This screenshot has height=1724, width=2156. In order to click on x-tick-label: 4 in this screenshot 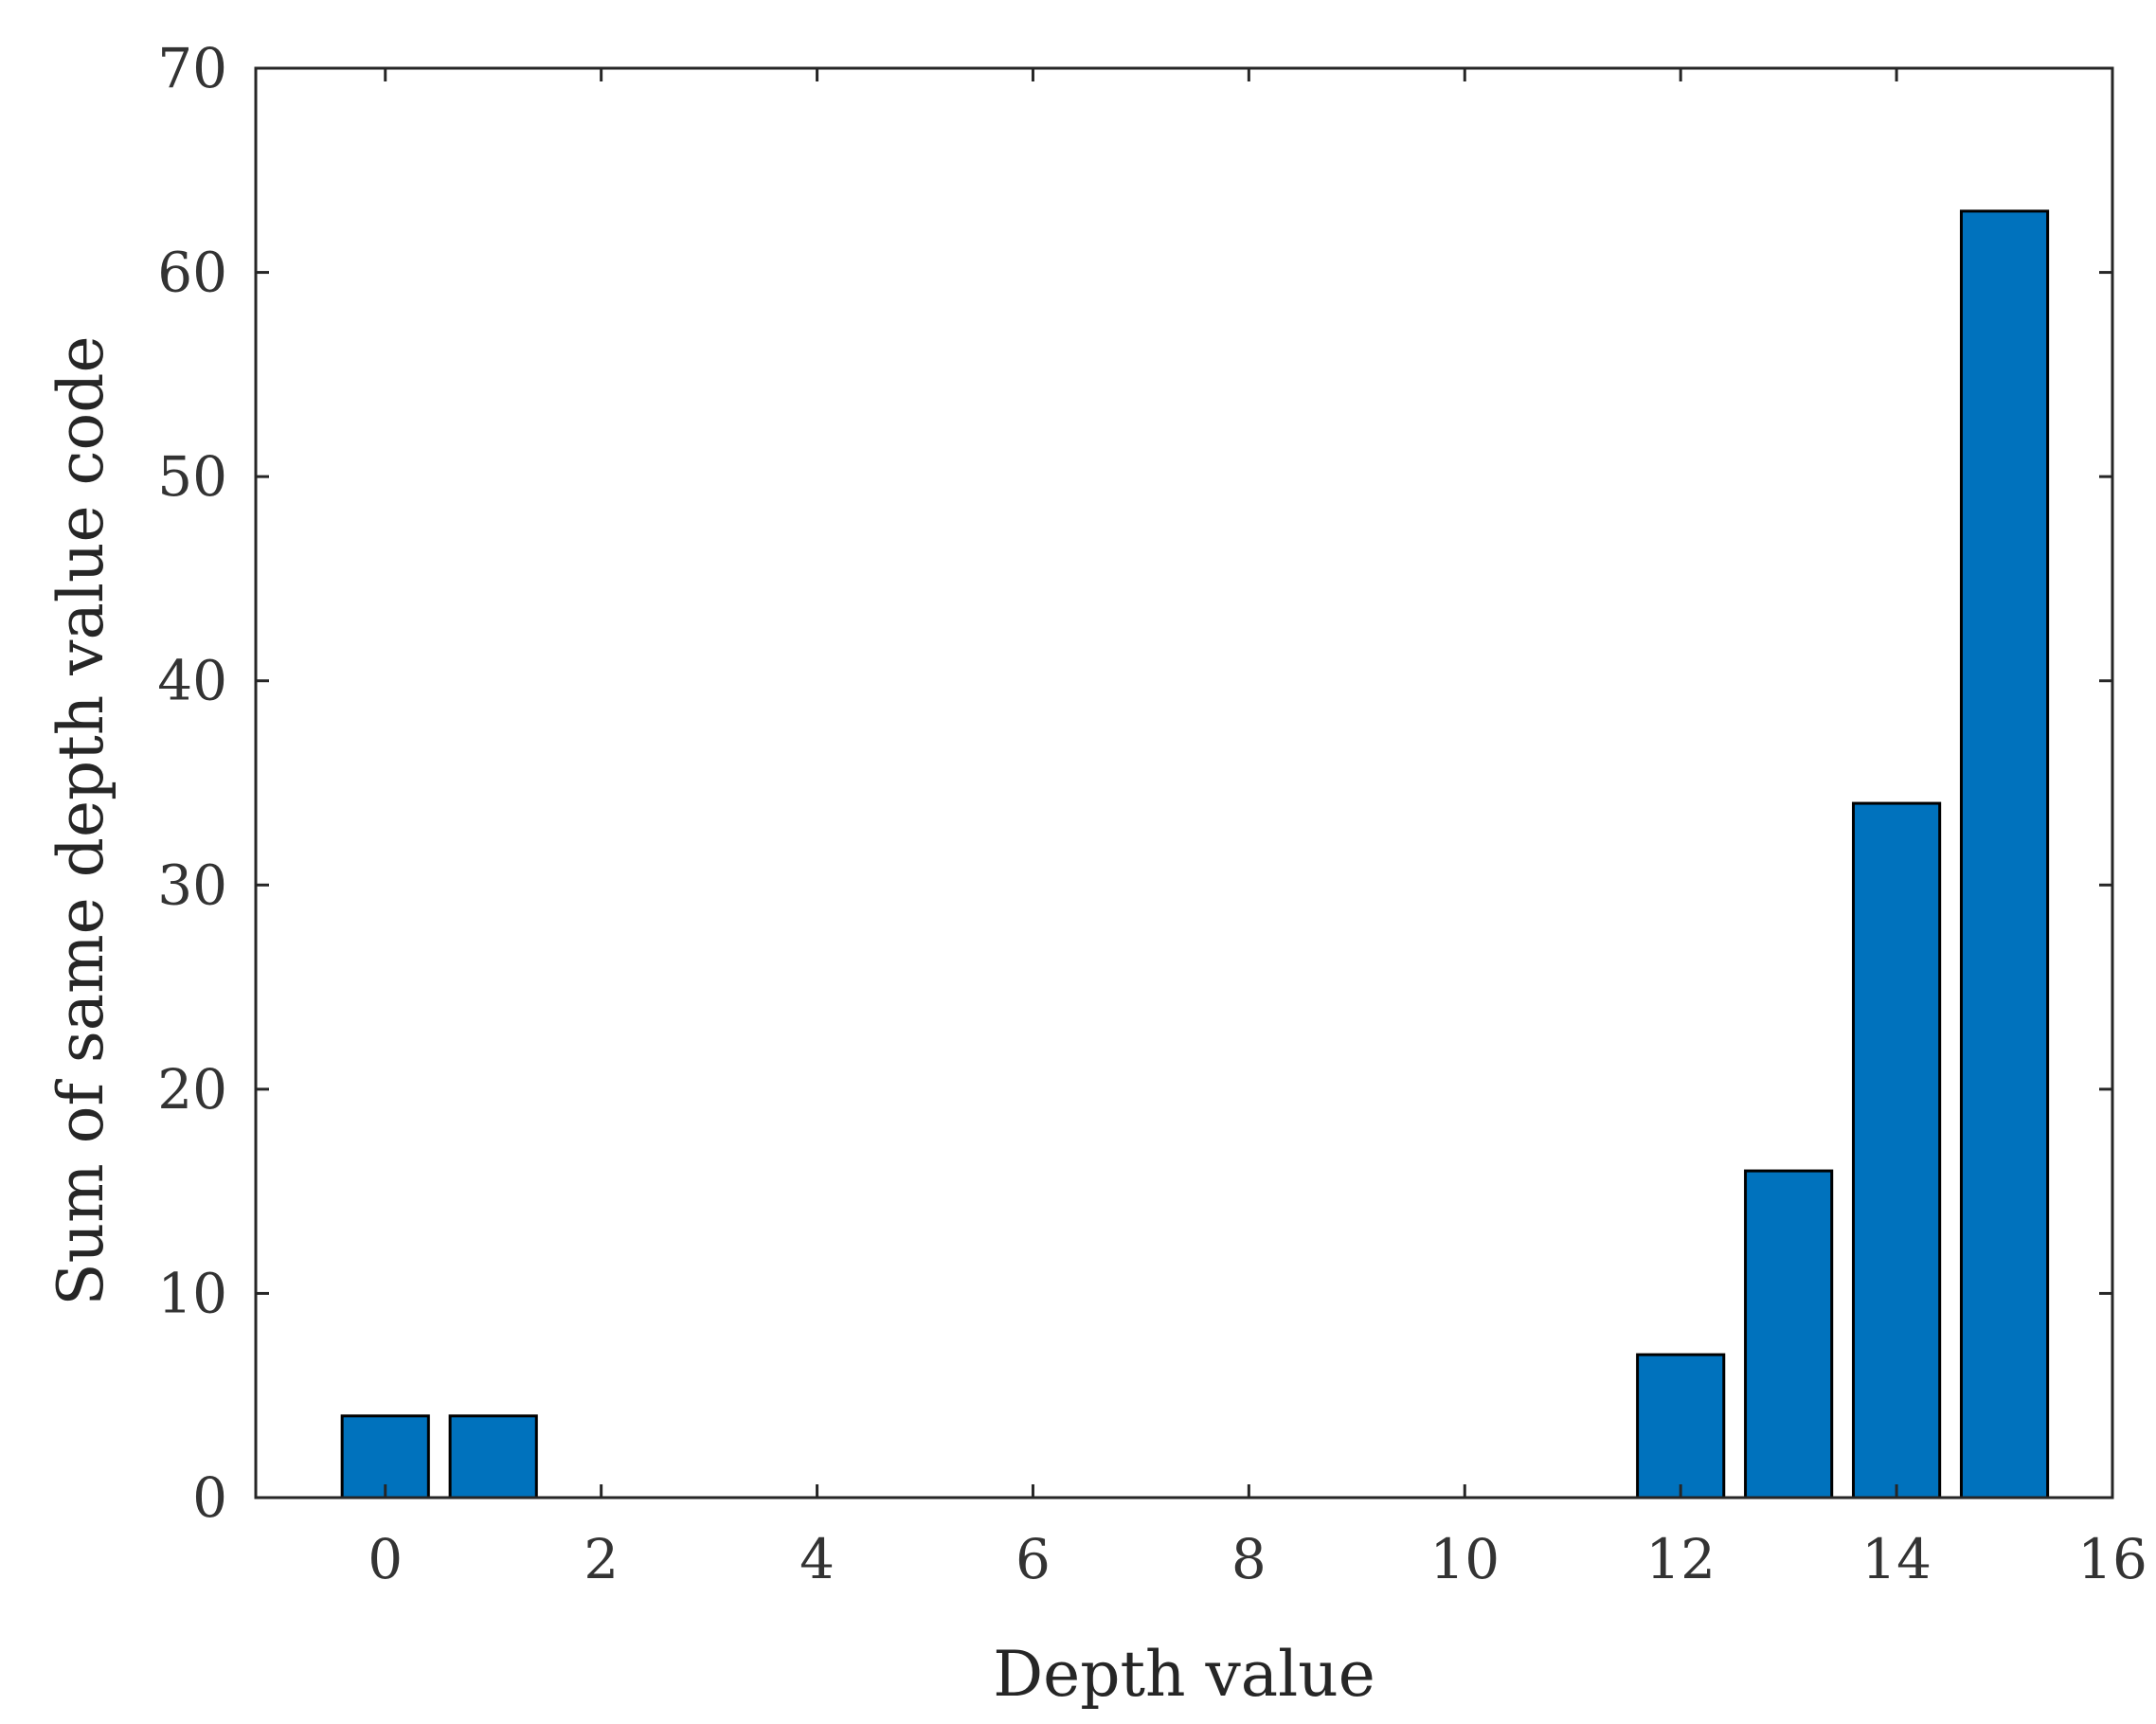, I will do `click(818, 1559)`.